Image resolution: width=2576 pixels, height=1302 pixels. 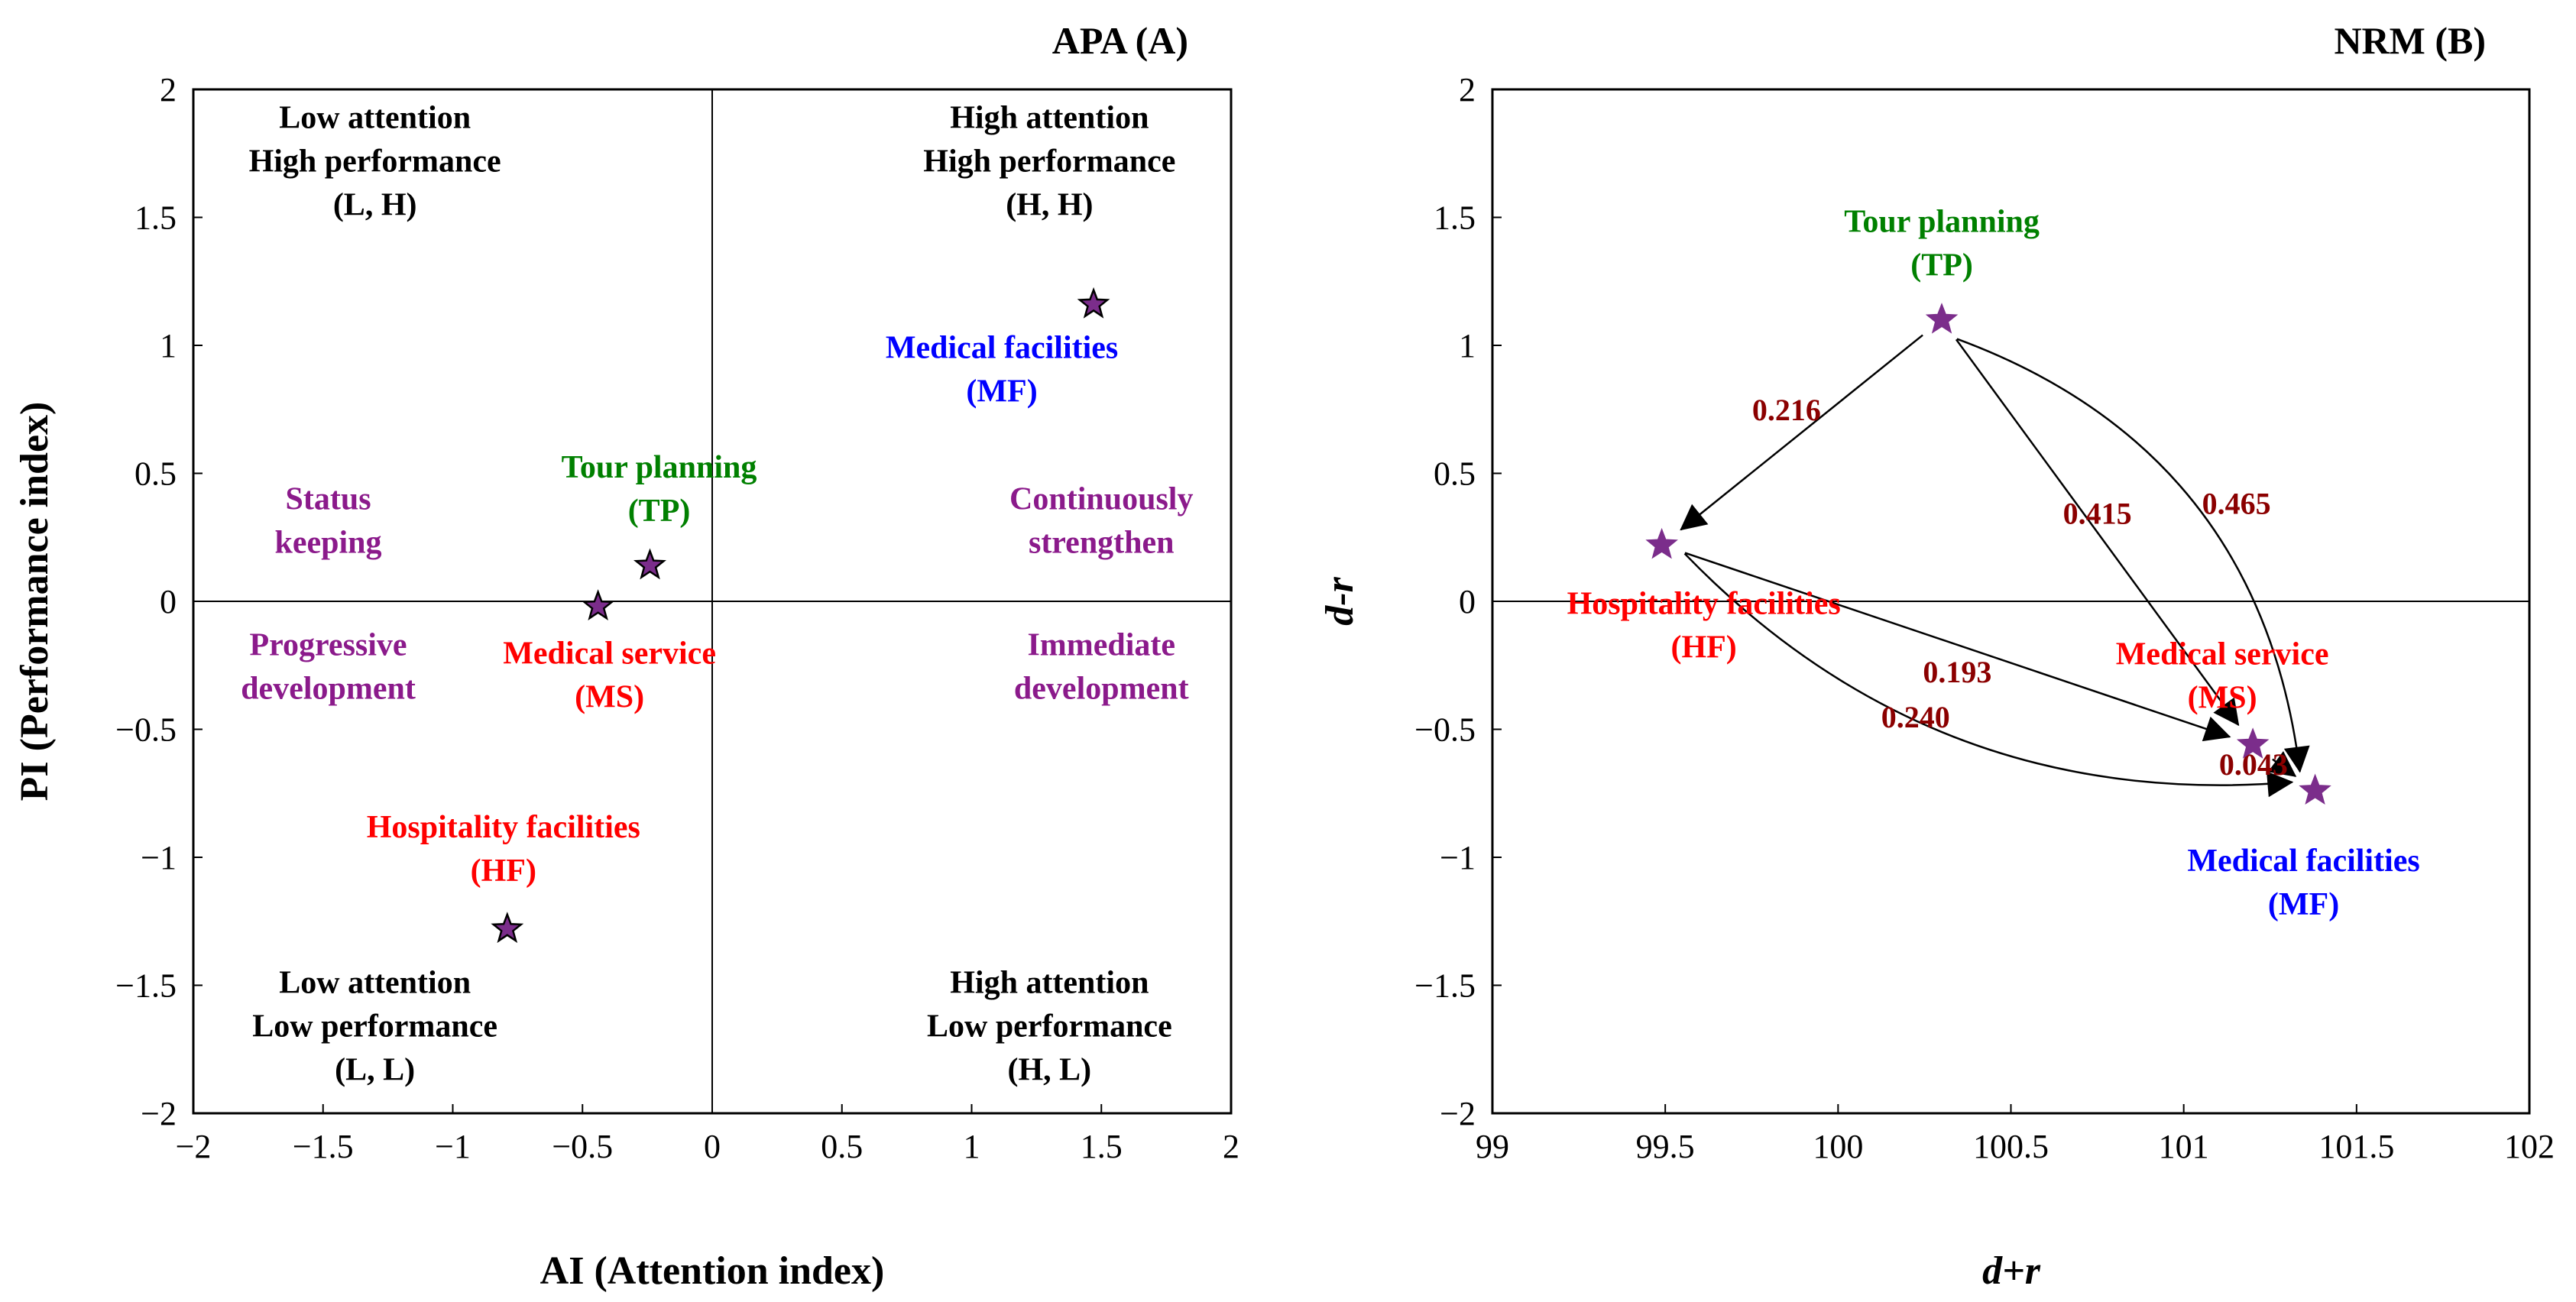 I want to click on nrm-edge-weight-label: 0.043, so click(x=2253, y=764).